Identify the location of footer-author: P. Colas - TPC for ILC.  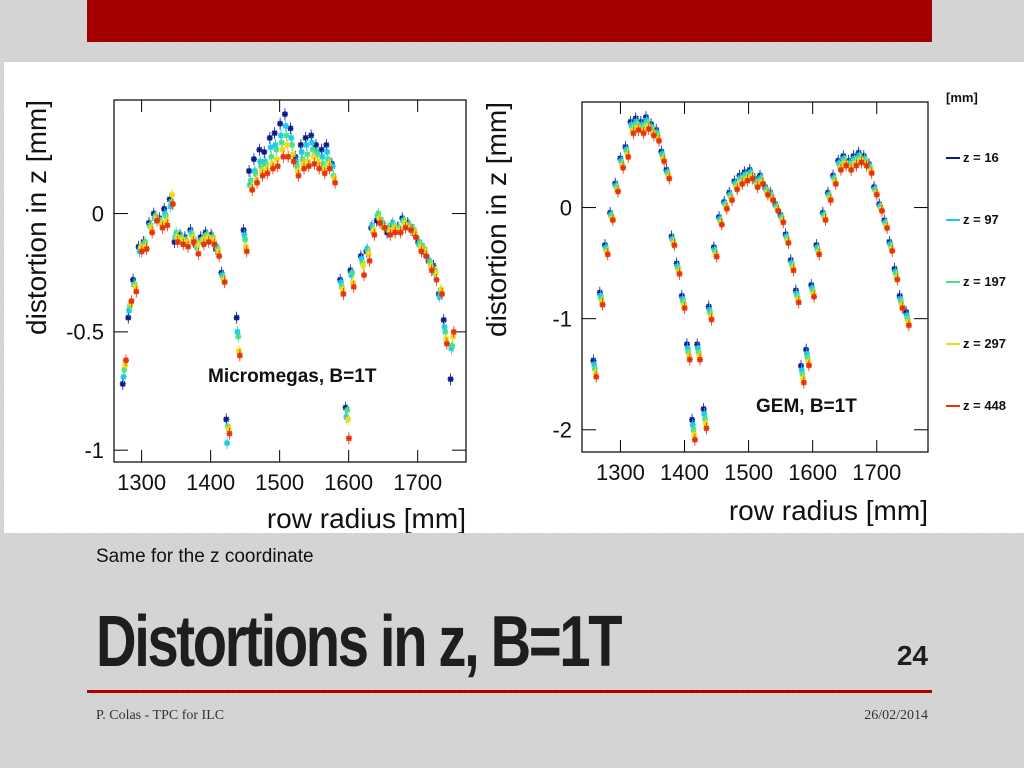
(160, 715).